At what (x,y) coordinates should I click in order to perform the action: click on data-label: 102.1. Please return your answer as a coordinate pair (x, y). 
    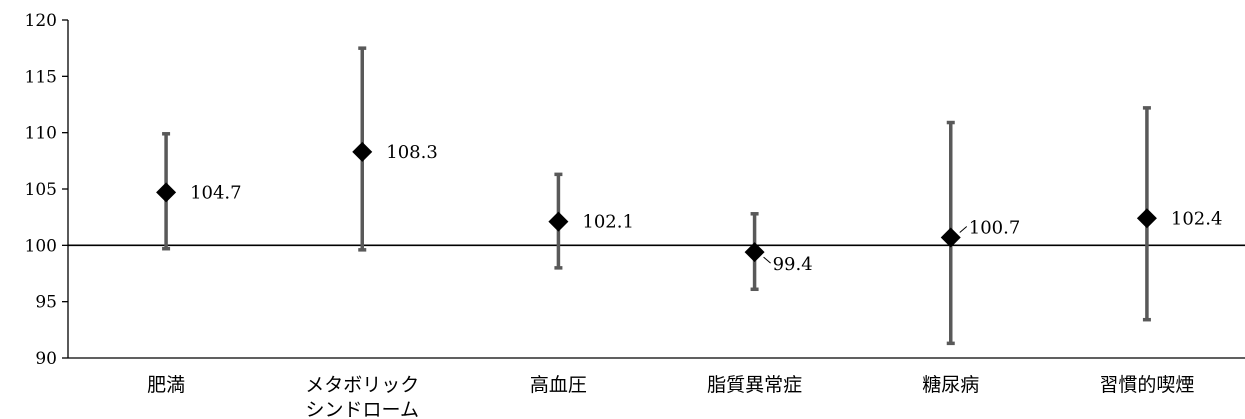
    Looking at the image, I should click on (608, 222).